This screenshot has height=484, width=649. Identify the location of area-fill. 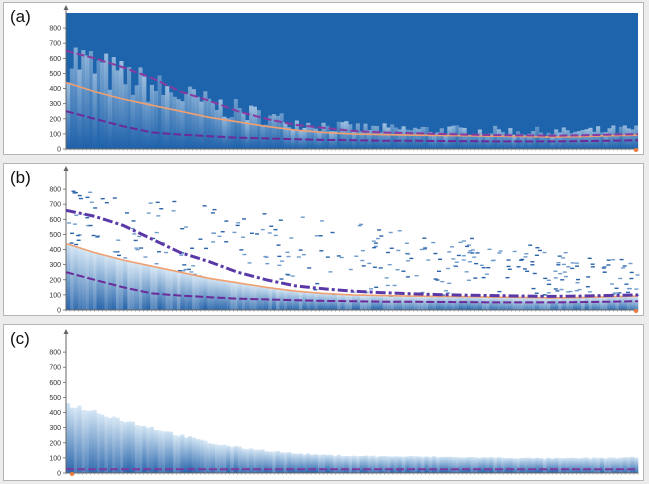
(352, 438).